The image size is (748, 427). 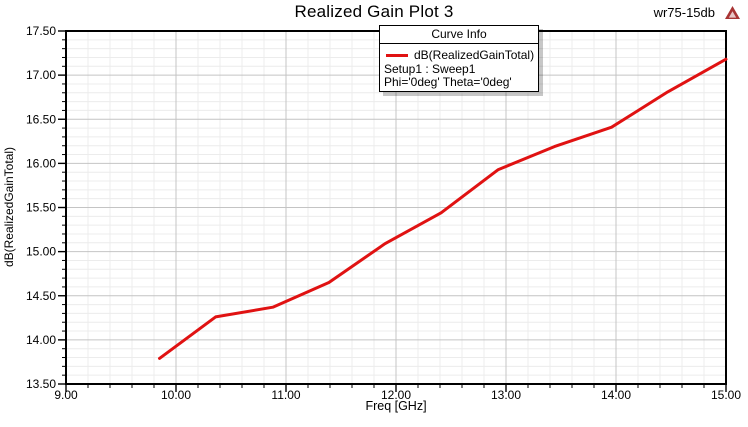 I want to click on y-tick-label: 14.50, so click(x=41, y=296).